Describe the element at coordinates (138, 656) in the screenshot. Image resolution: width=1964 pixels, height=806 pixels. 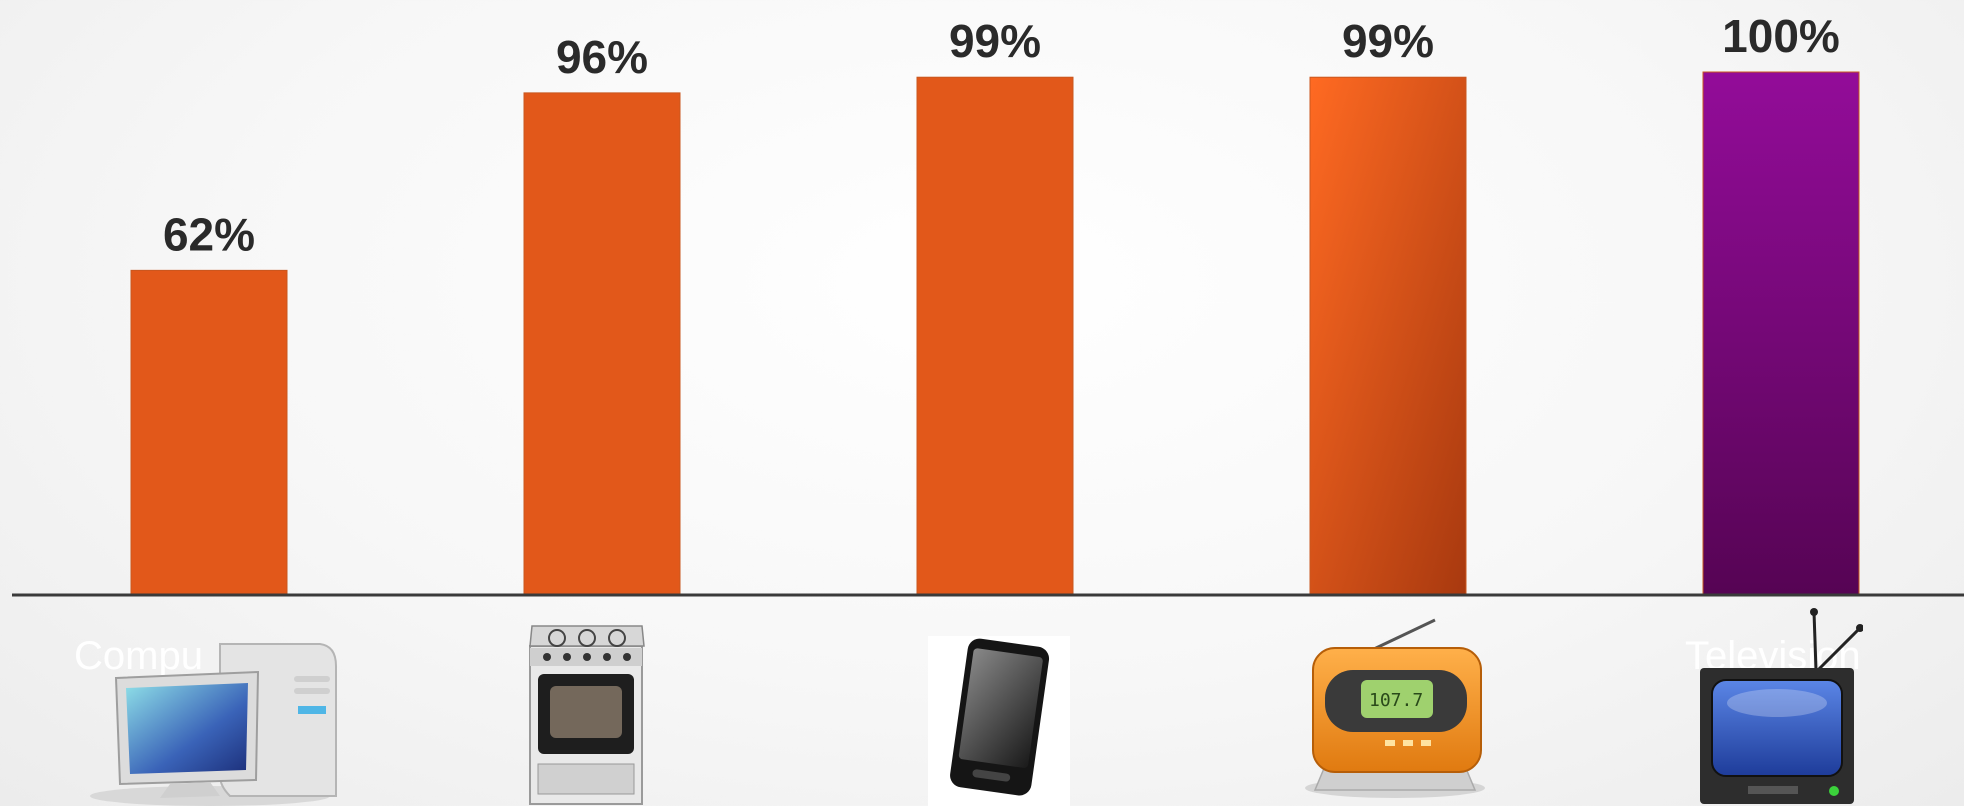
I see `category-label-computer: Compu` at that location.